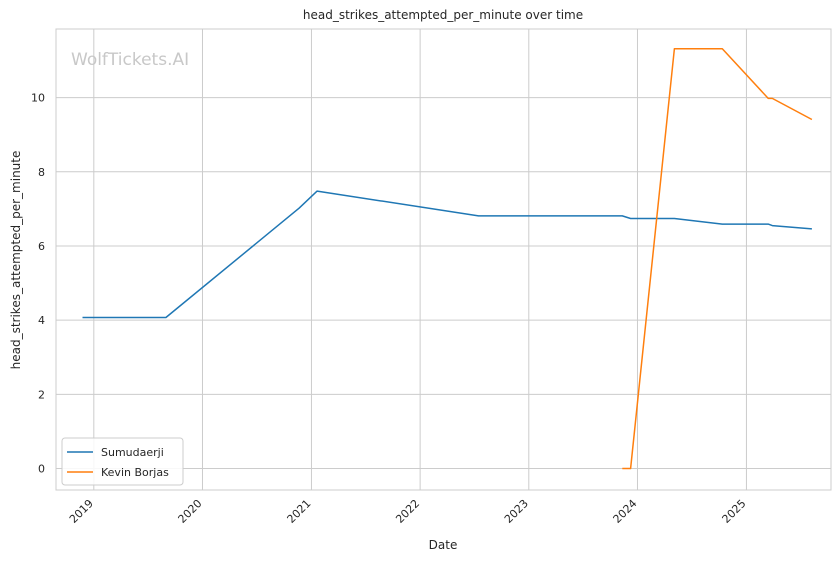  What do you see at coordinates (516, 511) in the screenshot?
I see `x-tick-label-2023: 2023` at bounding box center [516, 511].